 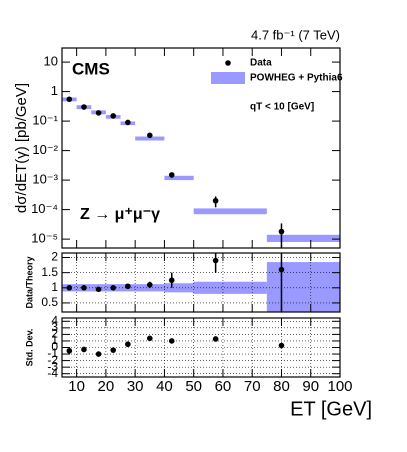 What do you see at coordinates (135, 386) in the screenshot?
I see `x-tick-label: 30` at bounding box center [135, 386].